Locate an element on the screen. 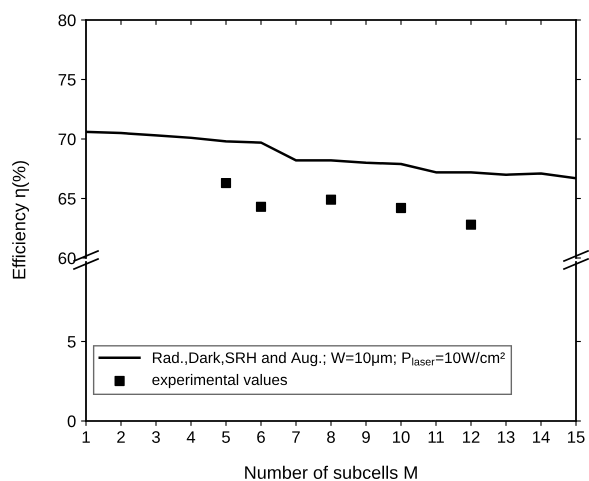 The height and width of the screenshot is (481, 589). y-tick-label: 75 is located at coordinates (67, 80).